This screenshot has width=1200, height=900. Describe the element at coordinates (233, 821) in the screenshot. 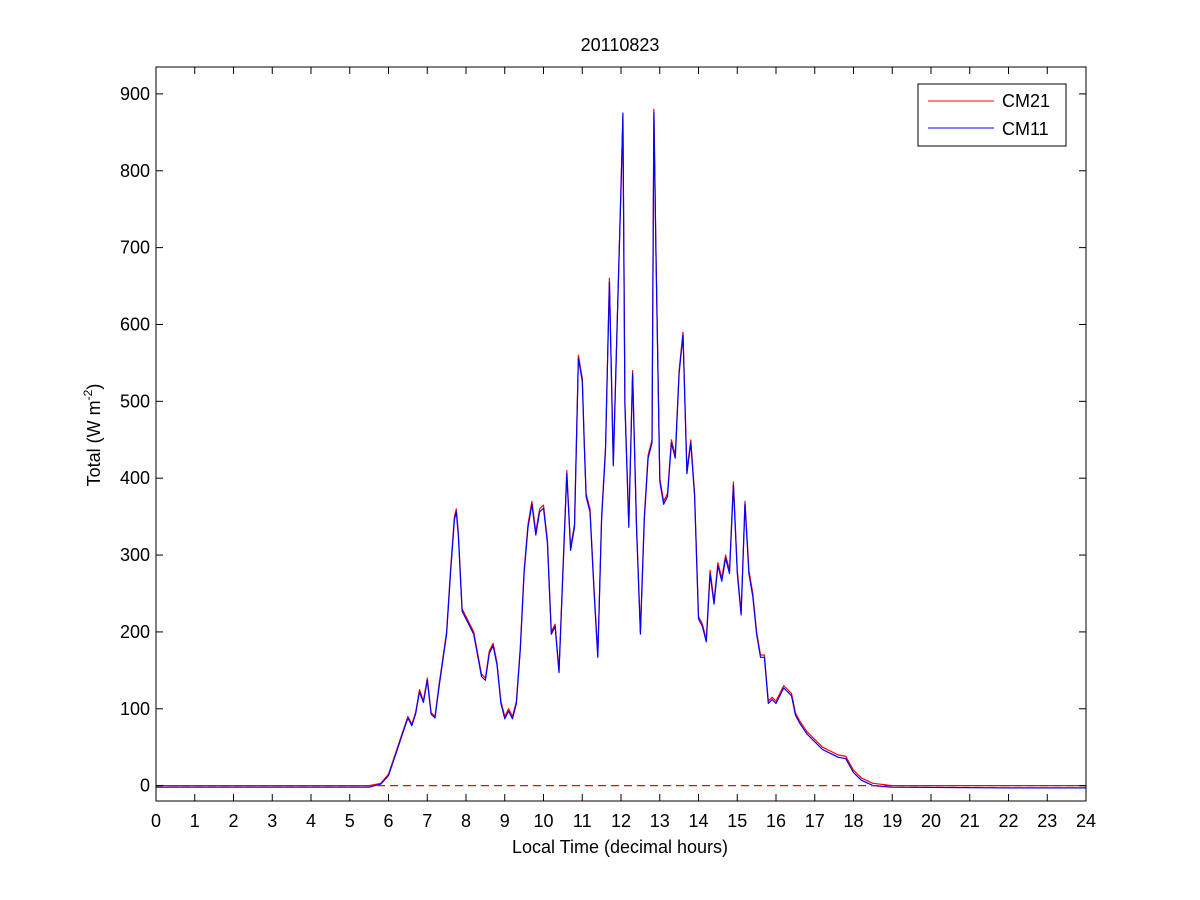

I see `x-tick-label: 2` at that location.